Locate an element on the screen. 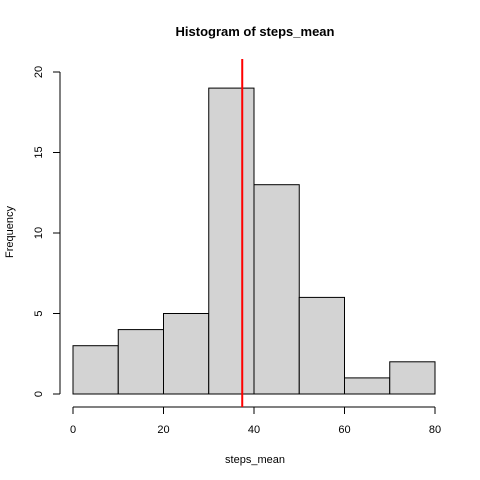 The height and width of the screenshot is (480, 480). chart-title: Histogram of steps_mean is located at coordinates (255, 31).